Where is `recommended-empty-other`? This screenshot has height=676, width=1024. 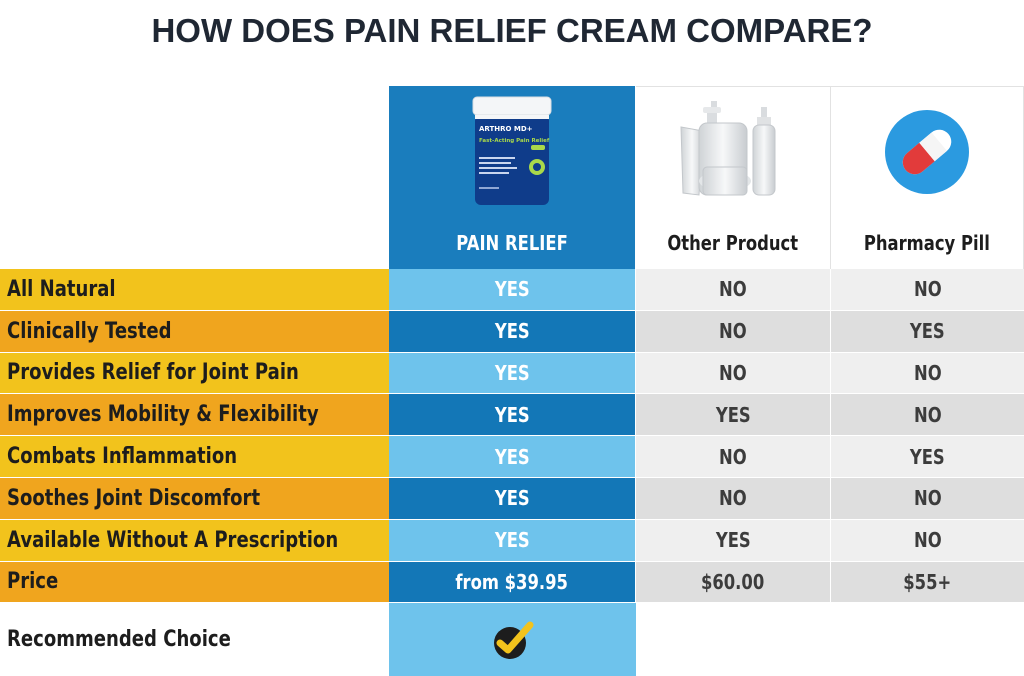
recommended-empty-other is located at coordinates (733, 639).